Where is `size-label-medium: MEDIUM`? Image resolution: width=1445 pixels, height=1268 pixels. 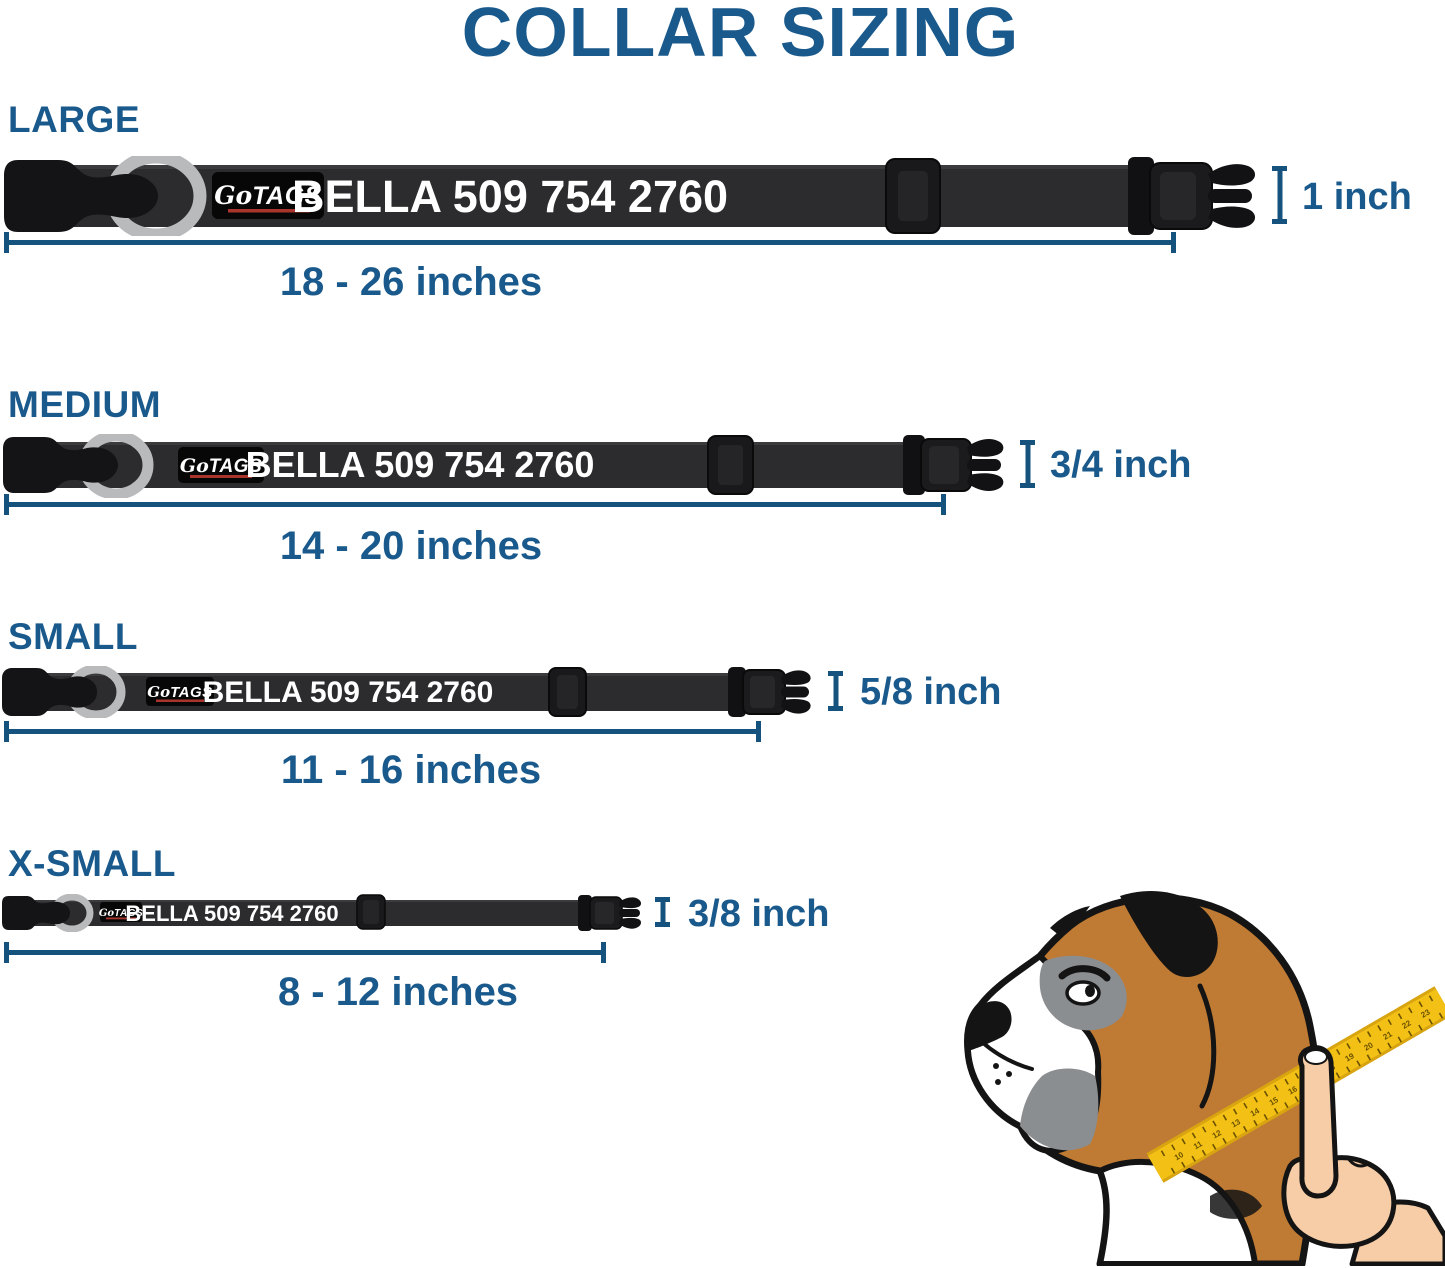 size-label-medium: MEDIUM is located at coordinates (85, 404).